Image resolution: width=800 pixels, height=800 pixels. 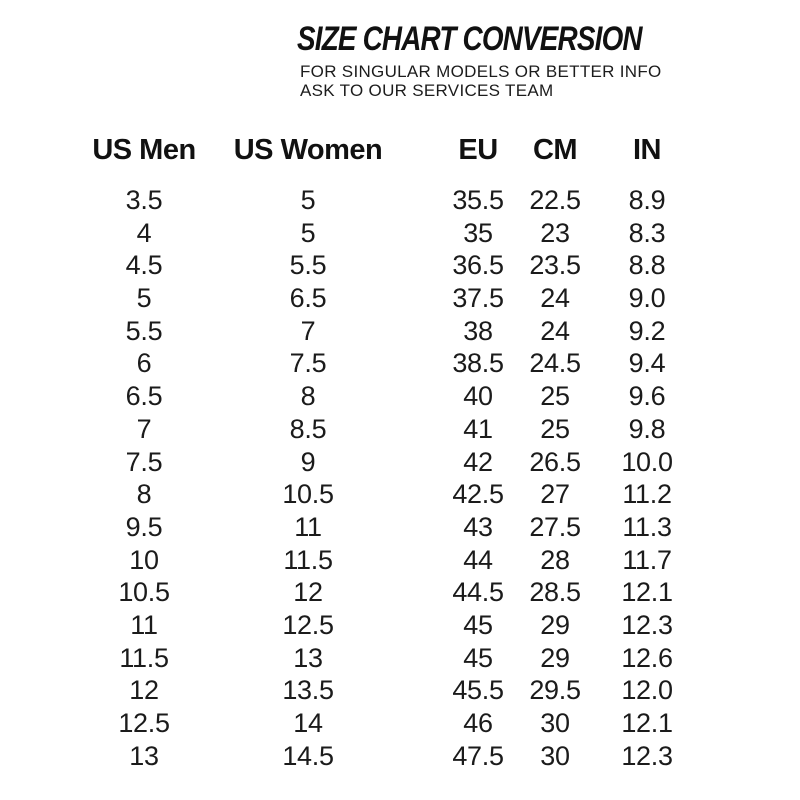 What do you see at coordinates (647, 657) in the screenshot?
I see `size-cell: 12.6` at bounding box center [647, 657].